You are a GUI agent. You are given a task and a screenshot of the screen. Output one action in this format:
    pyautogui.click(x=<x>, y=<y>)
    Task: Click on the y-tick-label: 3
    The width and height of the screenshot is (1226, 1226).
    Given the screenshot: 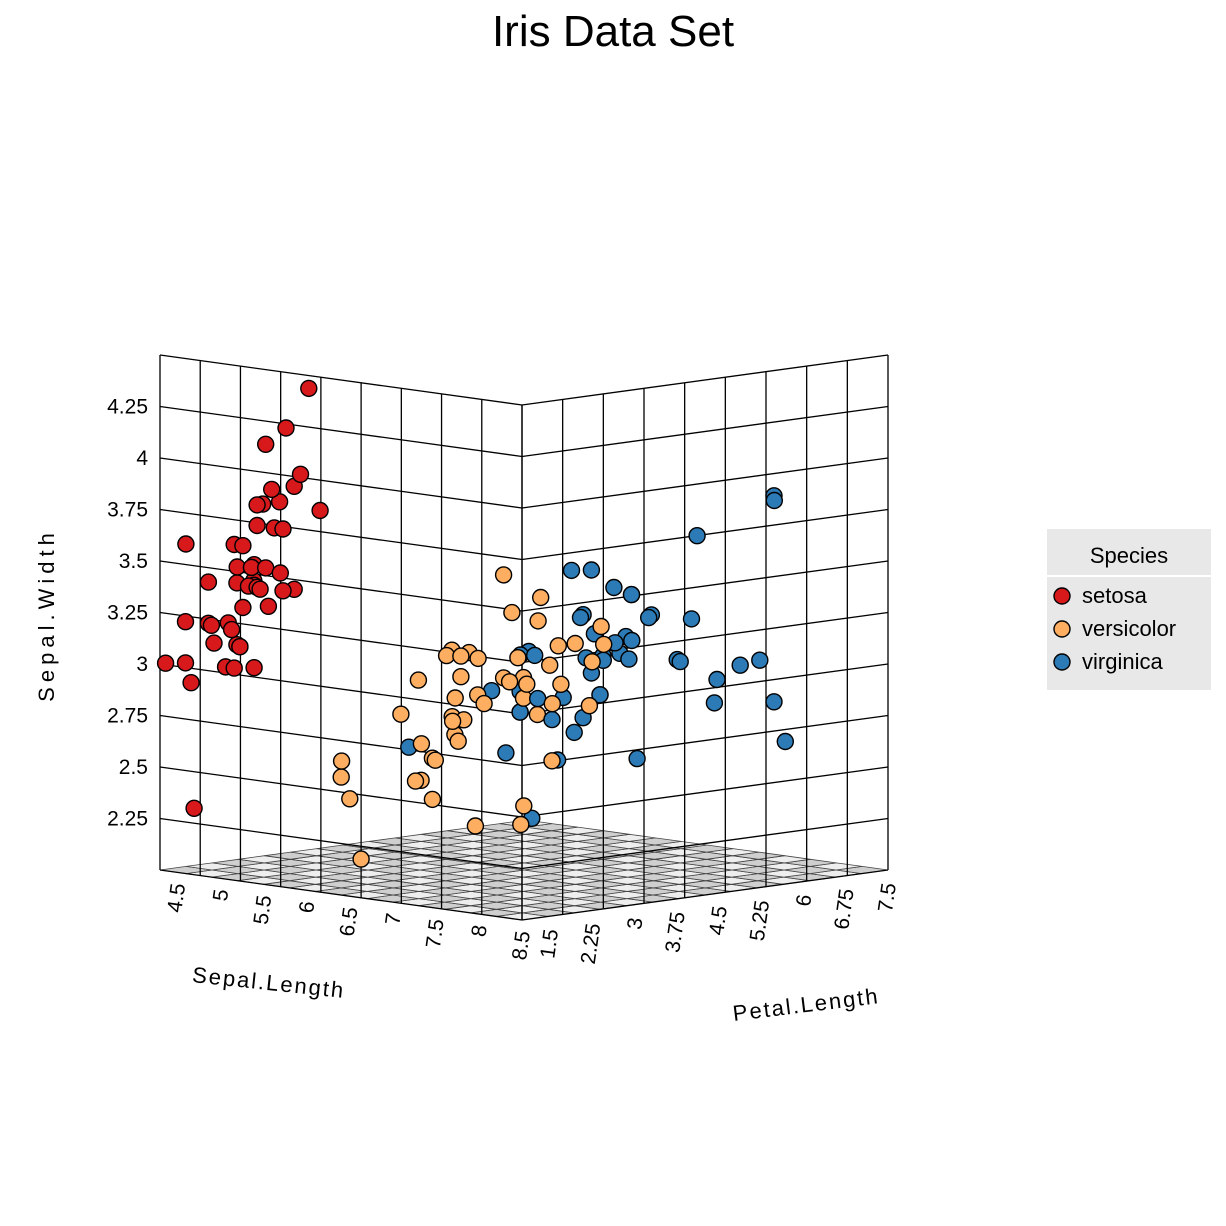 What is the action you would take?
    pyautogui.click(x=142, y=664)
    